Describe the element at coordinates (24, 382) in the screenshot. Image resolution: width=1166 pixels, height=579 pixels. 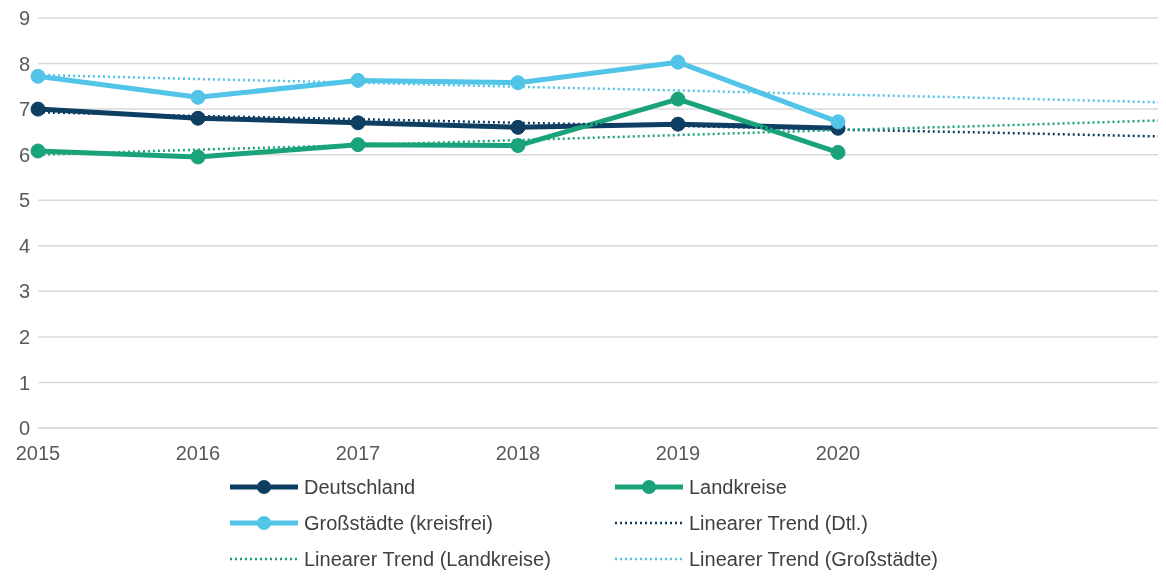
I see `y-tick-label: 1` at that location.